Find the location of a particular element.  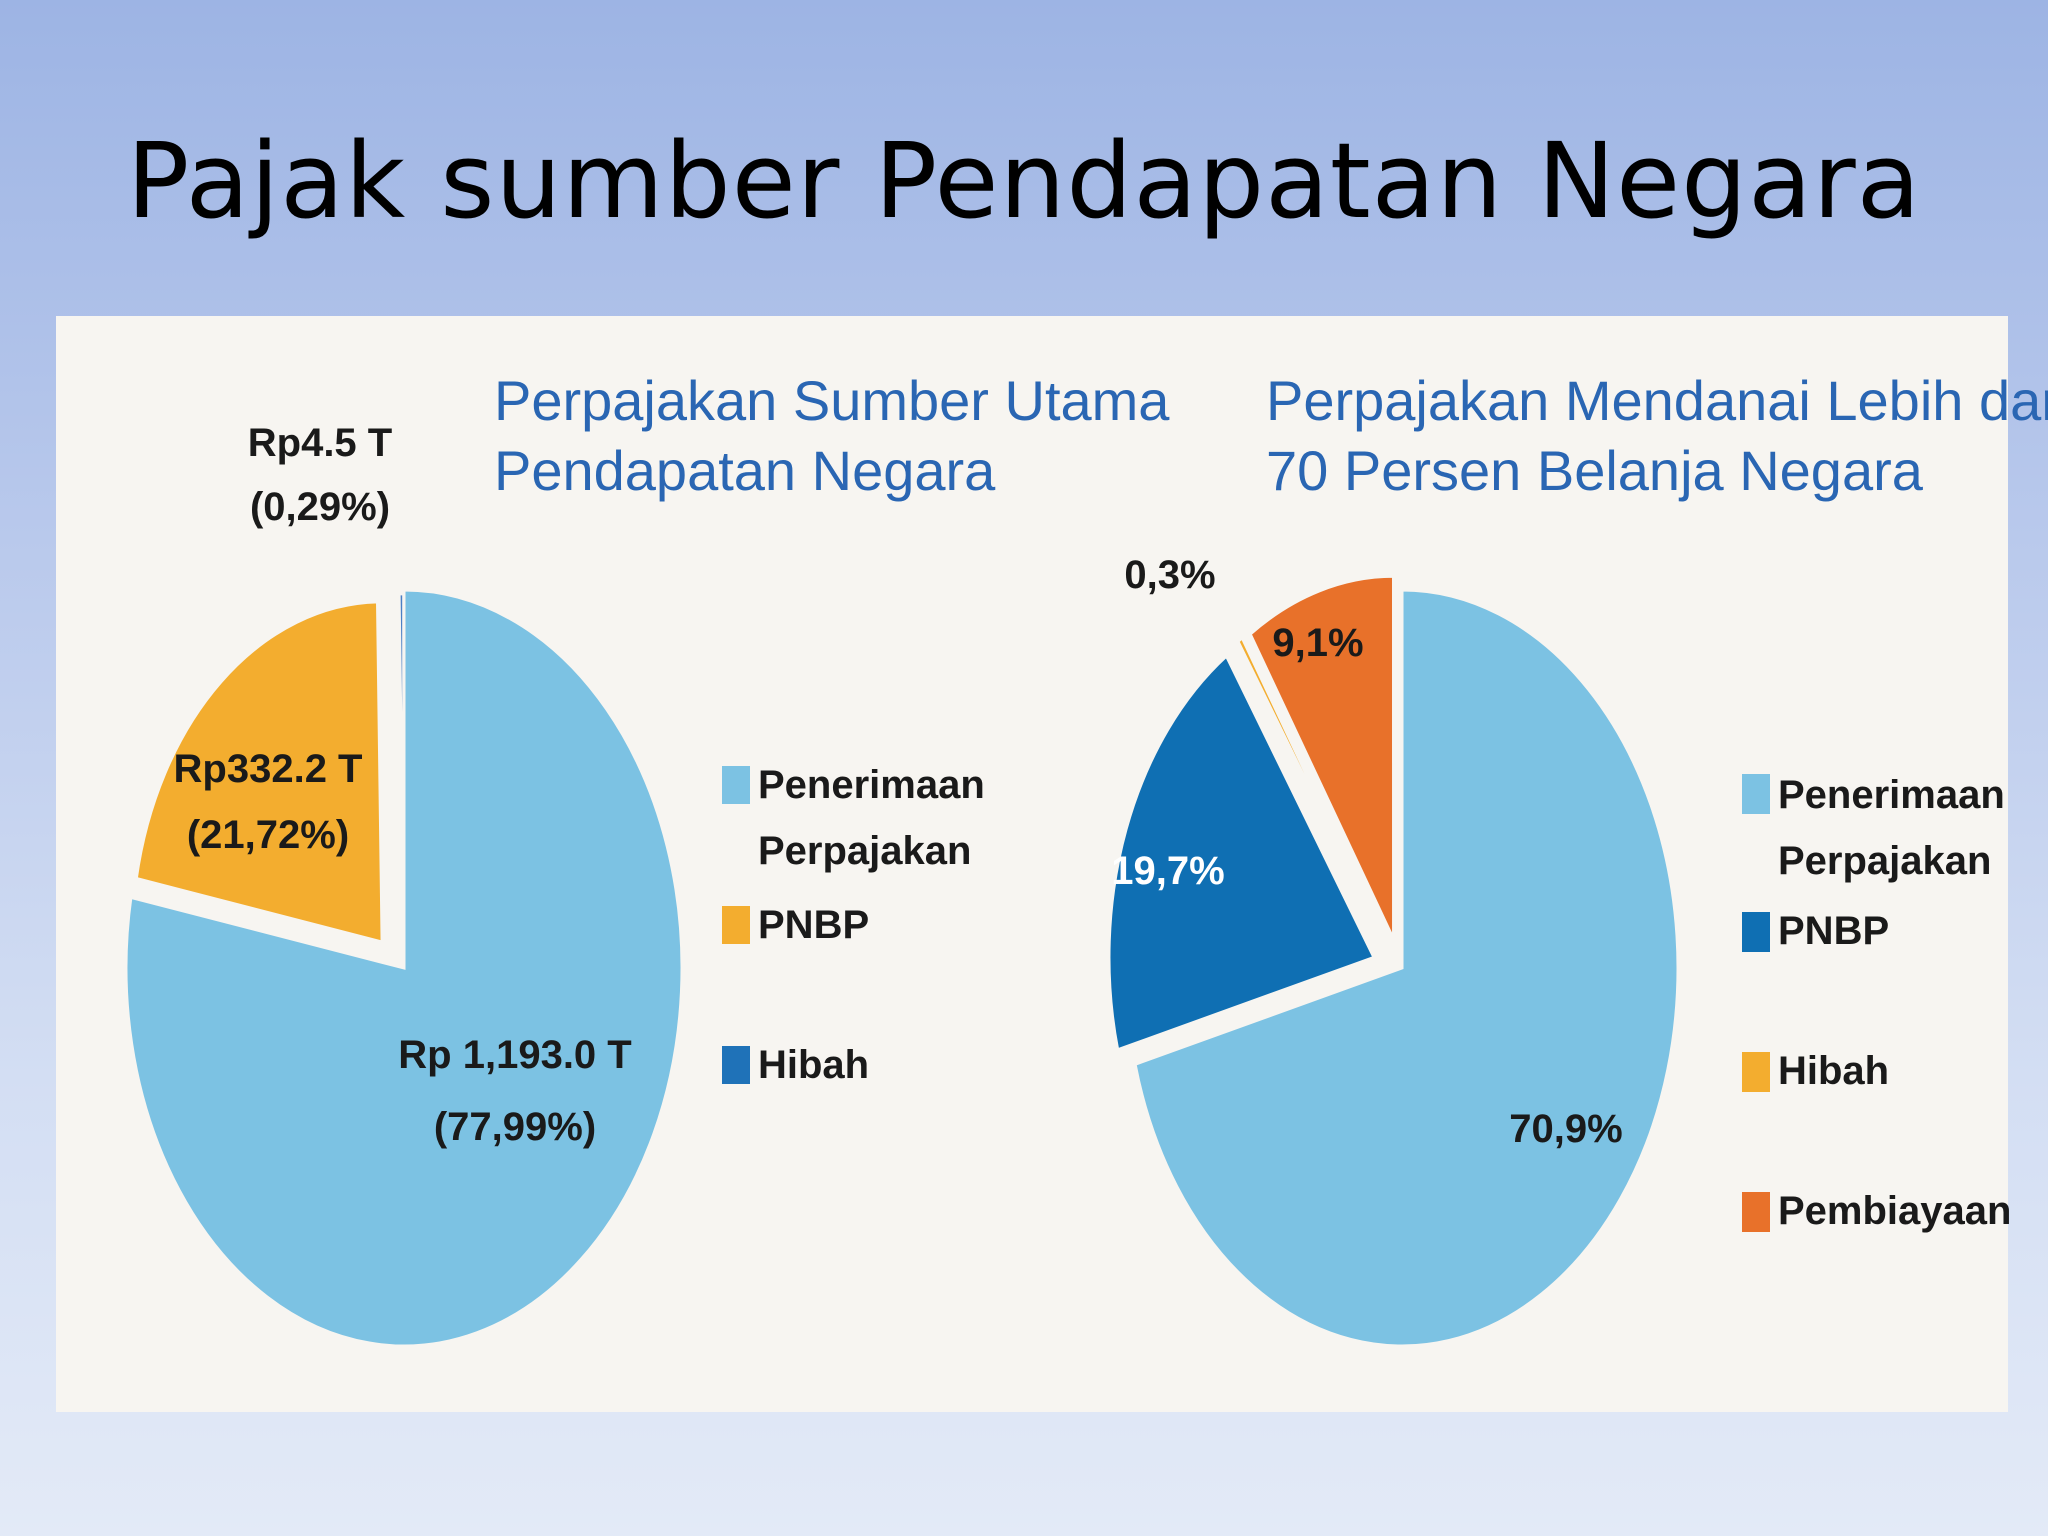

chart1-legend-swatch-pnbp is located at coordinates (736, 925).